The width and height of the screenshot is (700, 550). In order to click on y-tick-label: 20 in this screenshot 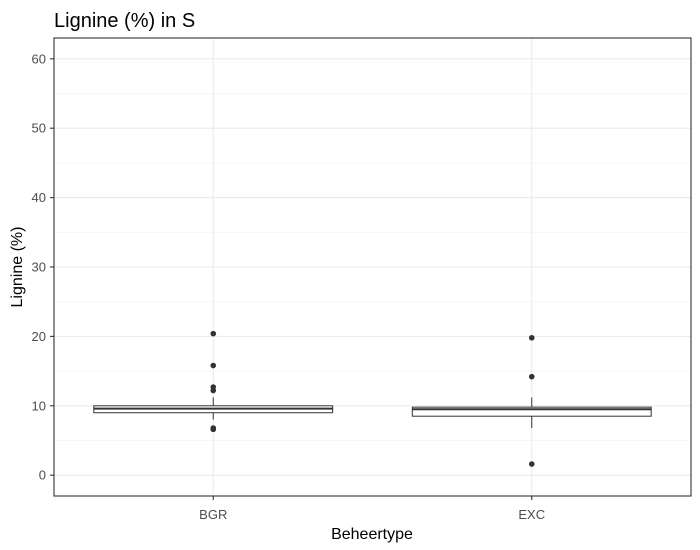, I will do `click(39, 336)`.